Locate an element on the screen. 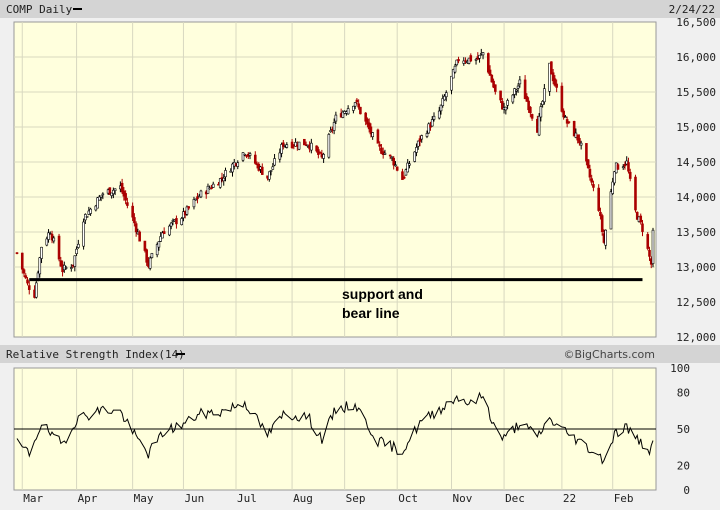  price-tick-label: 16,000 is located at coordinates (696, 57).